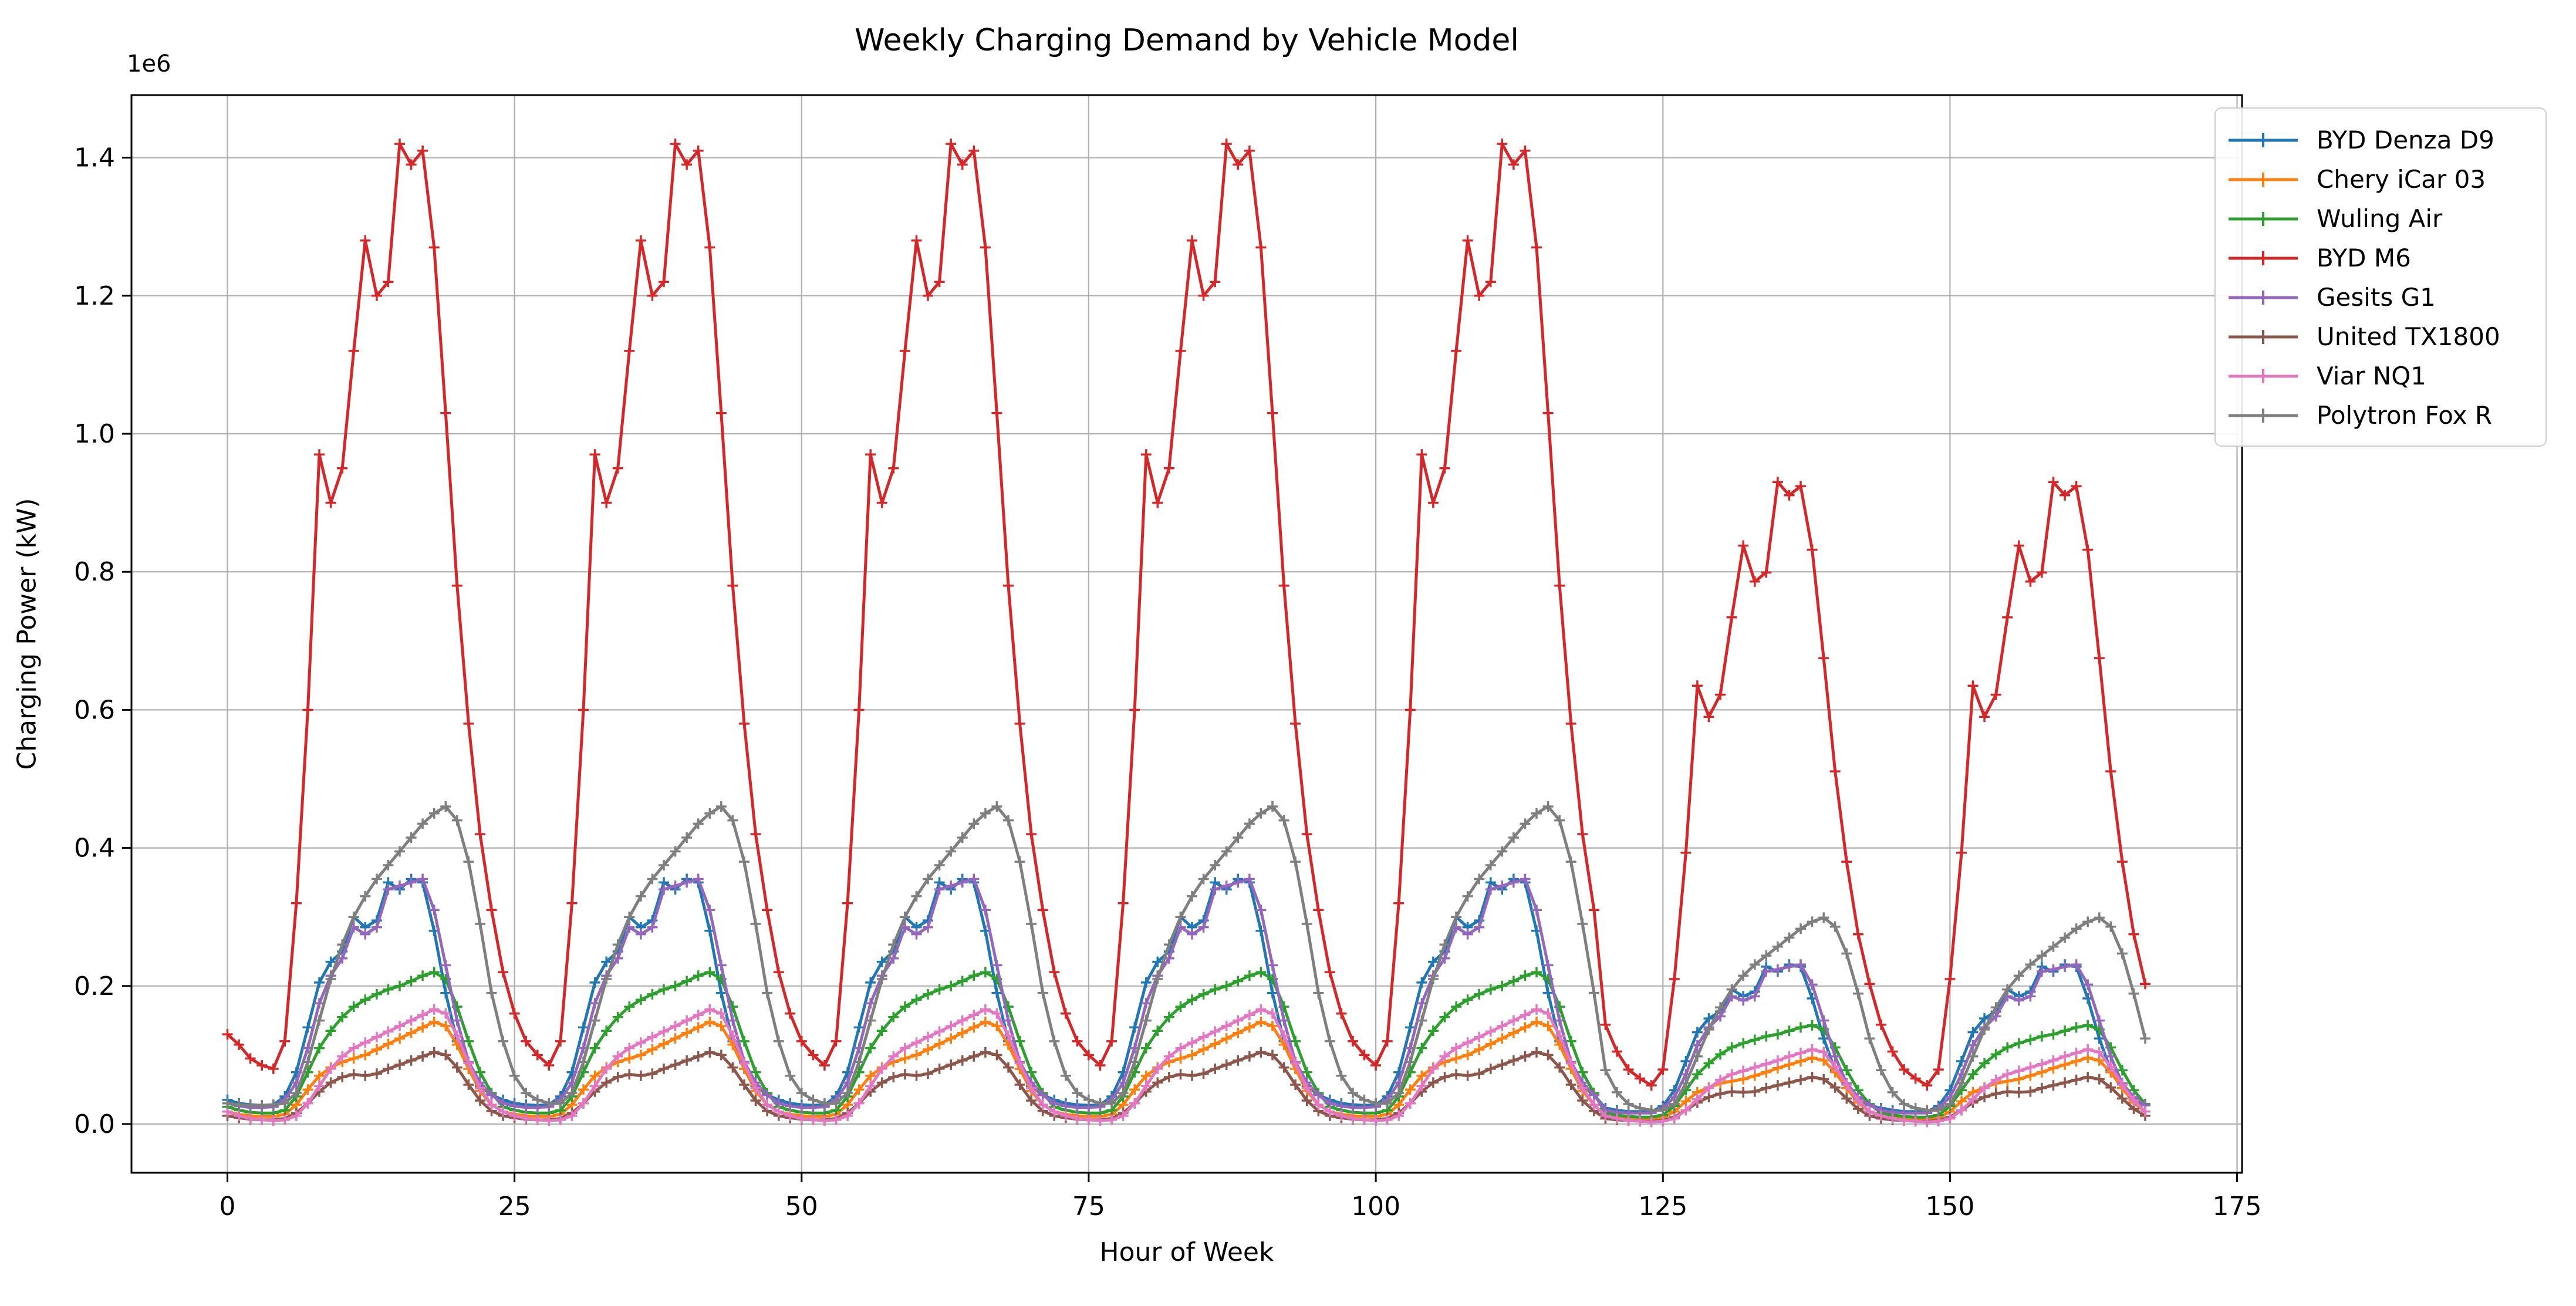 The width and height of the screenshot is (2576, 1306). Describe the element at coordinates (2376, 297) in the screenshot. I see `legend-label: Gesits G1` at that location.